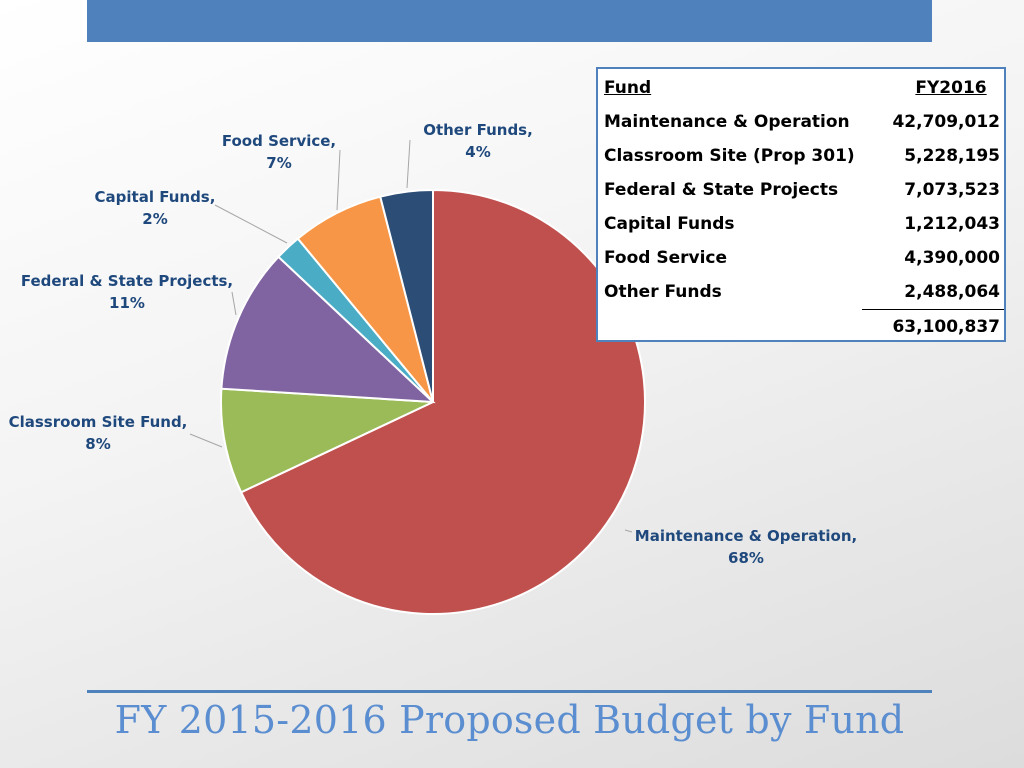 The image size is (1024, 768). Describe the element at coordinates (279, 152) in the screenshot. I see `slice-label: Food Service, 7%` at that location.